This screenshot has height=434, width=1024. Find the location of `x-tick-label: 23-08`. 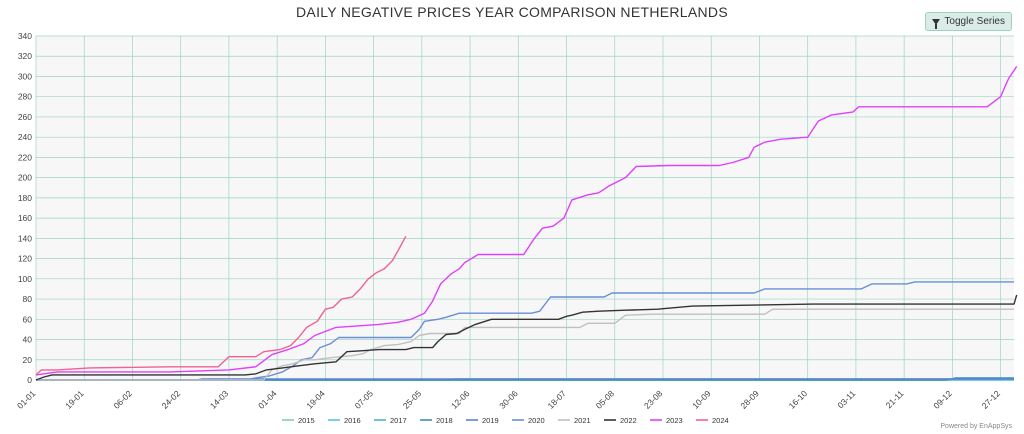

x-tick-label: 23-08 is located at coordinates (653, 399).